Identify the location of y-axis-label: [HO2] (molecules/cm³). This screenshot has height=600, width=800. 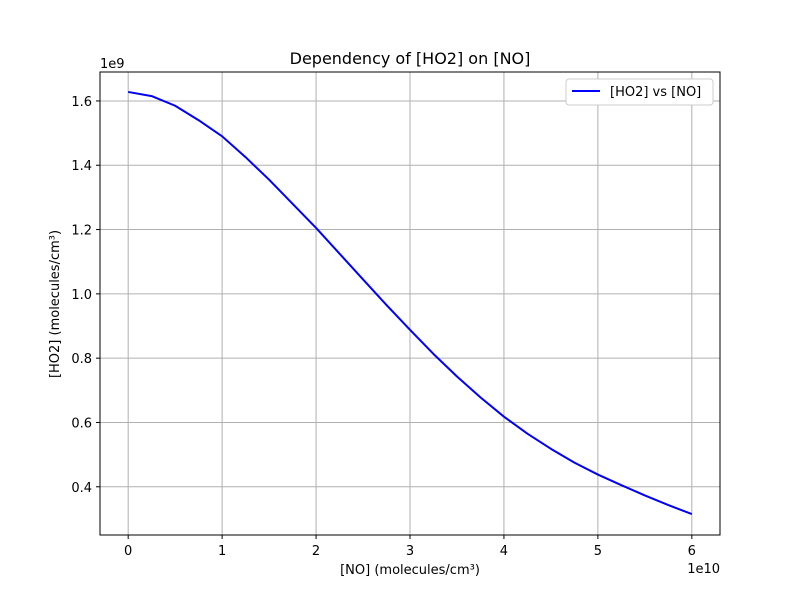
(55, 304).